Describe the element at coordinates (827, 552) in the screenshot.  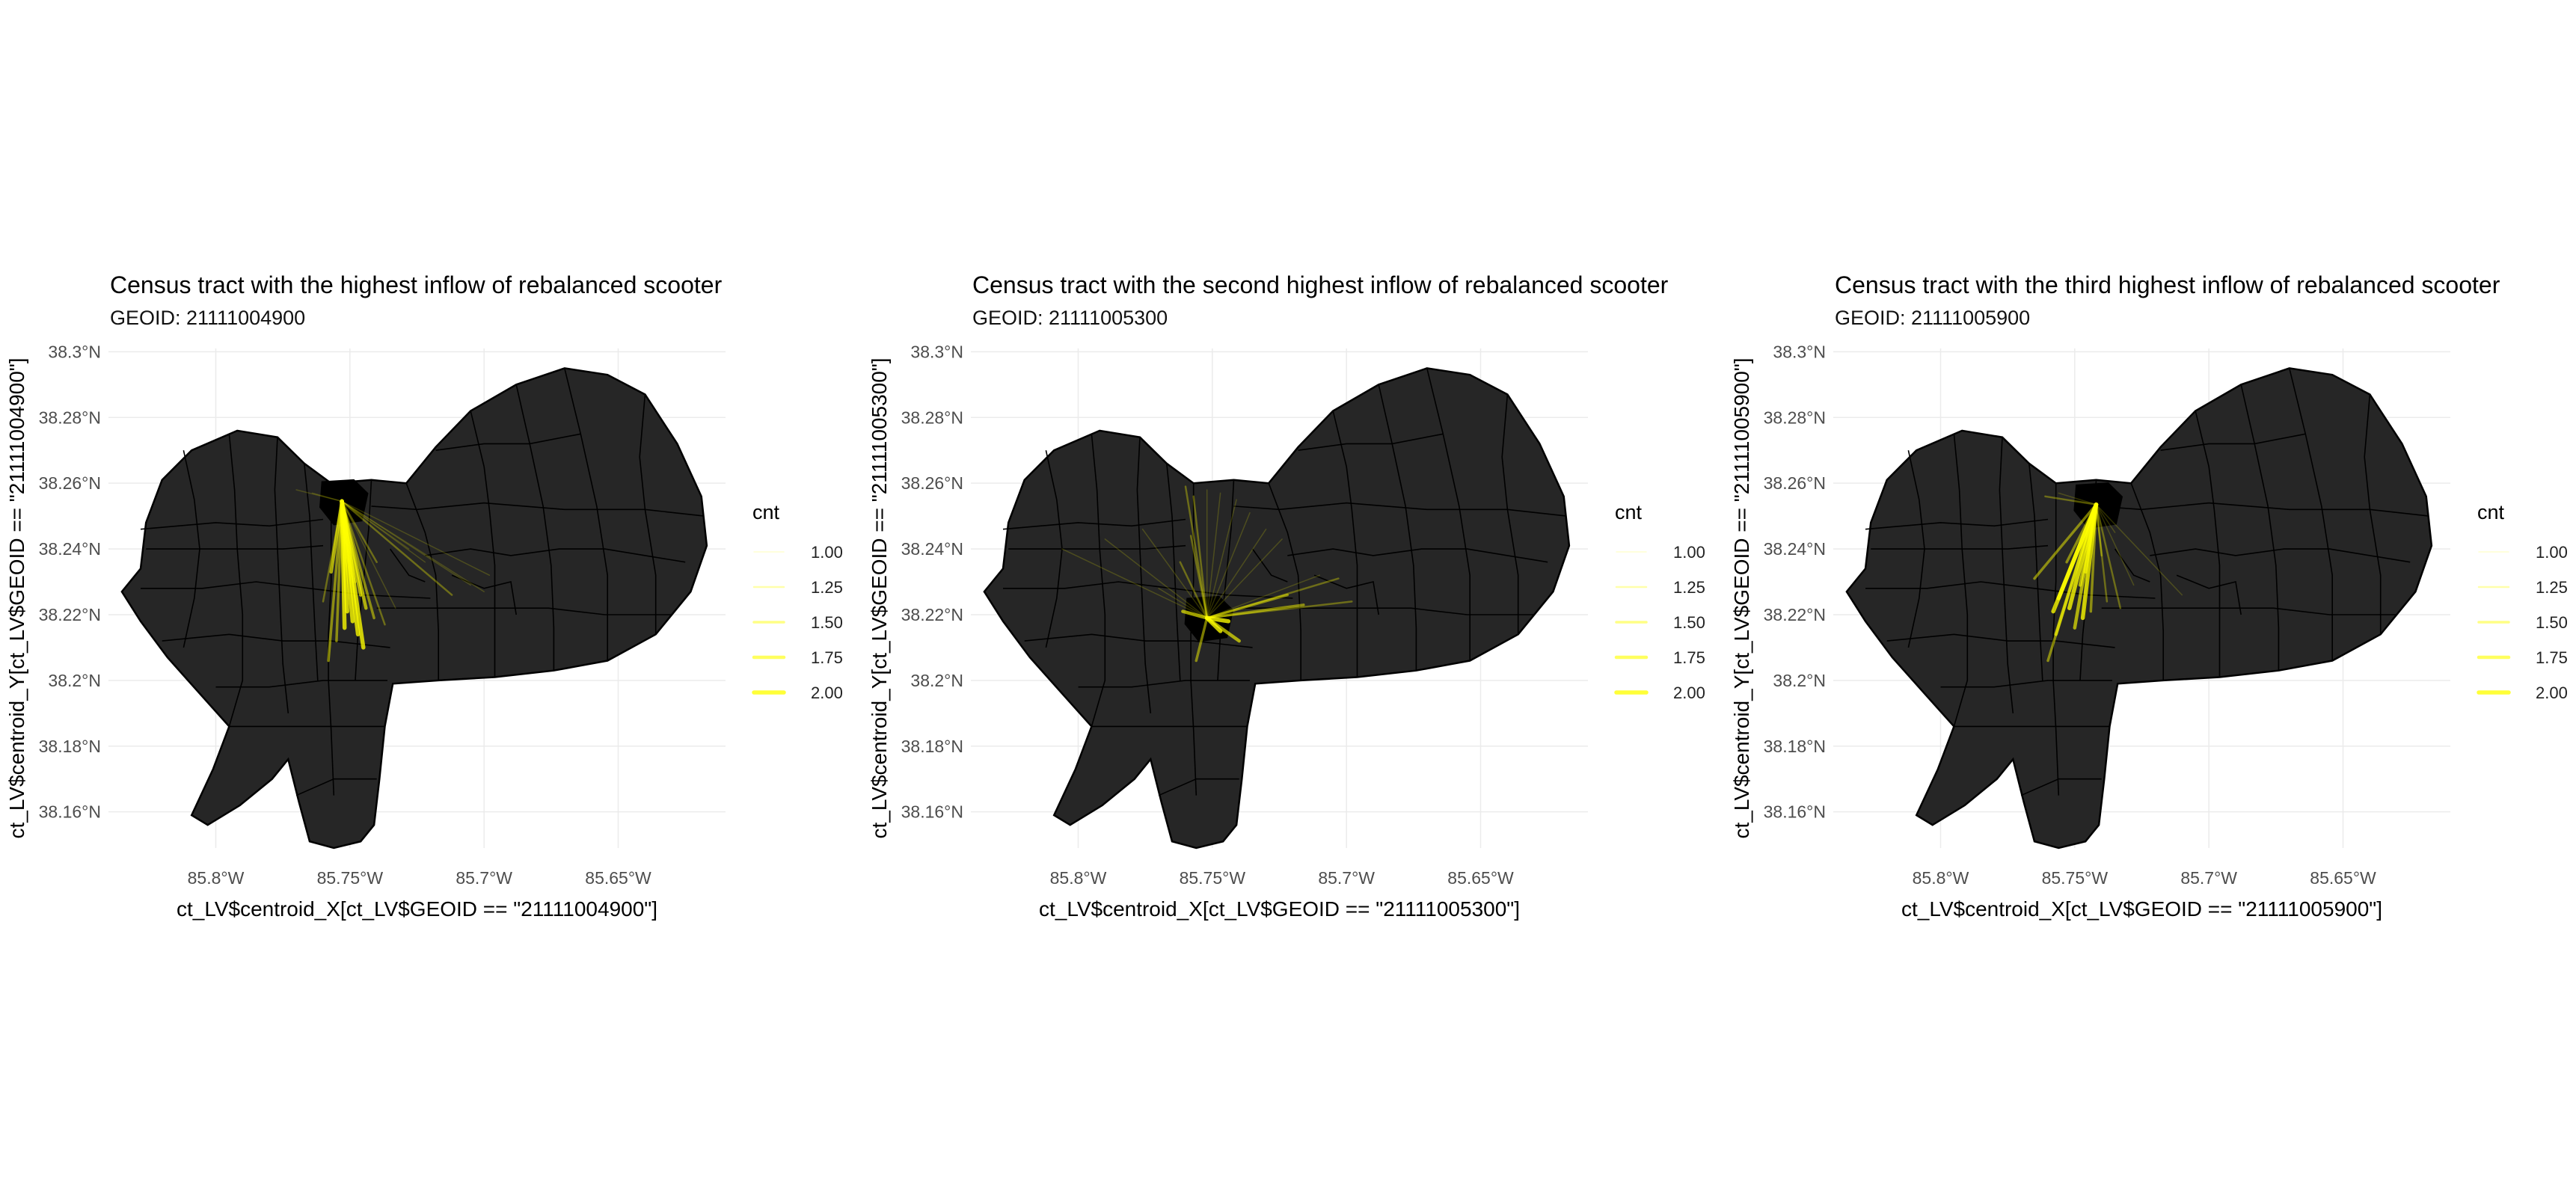
I see `legend-label: 1.00` at that location.